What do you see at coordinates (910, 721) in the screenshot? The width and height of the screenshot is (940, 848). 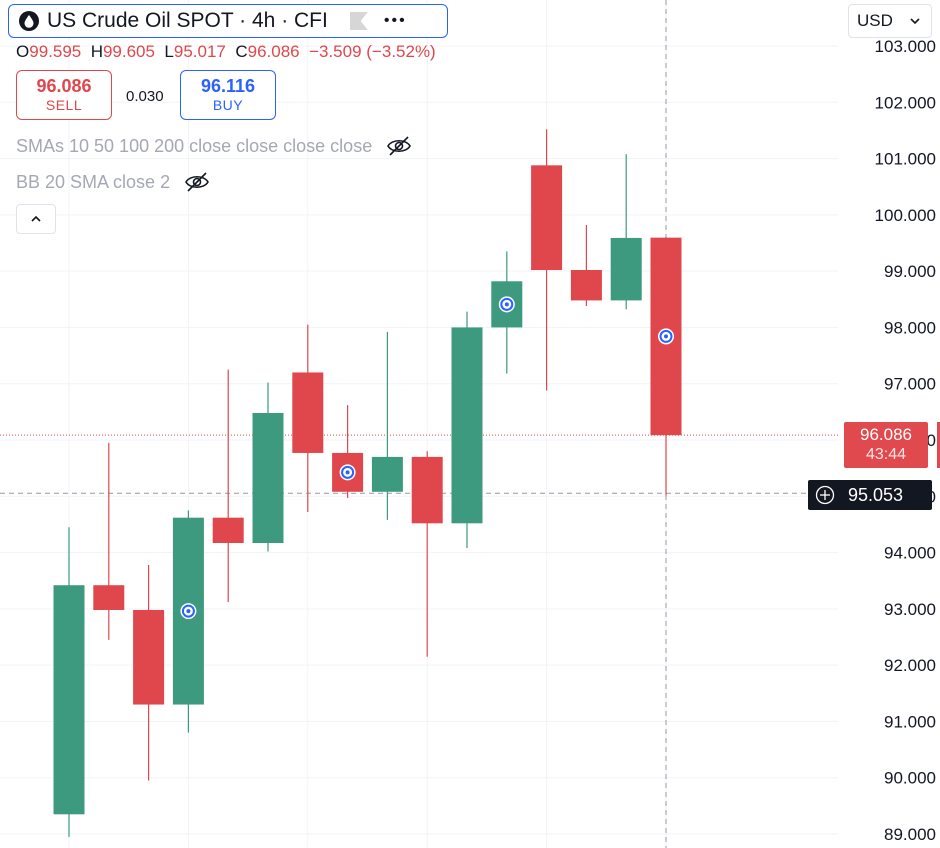 I see `y-tick-label: 91.000` at bounding box center [910, 721].